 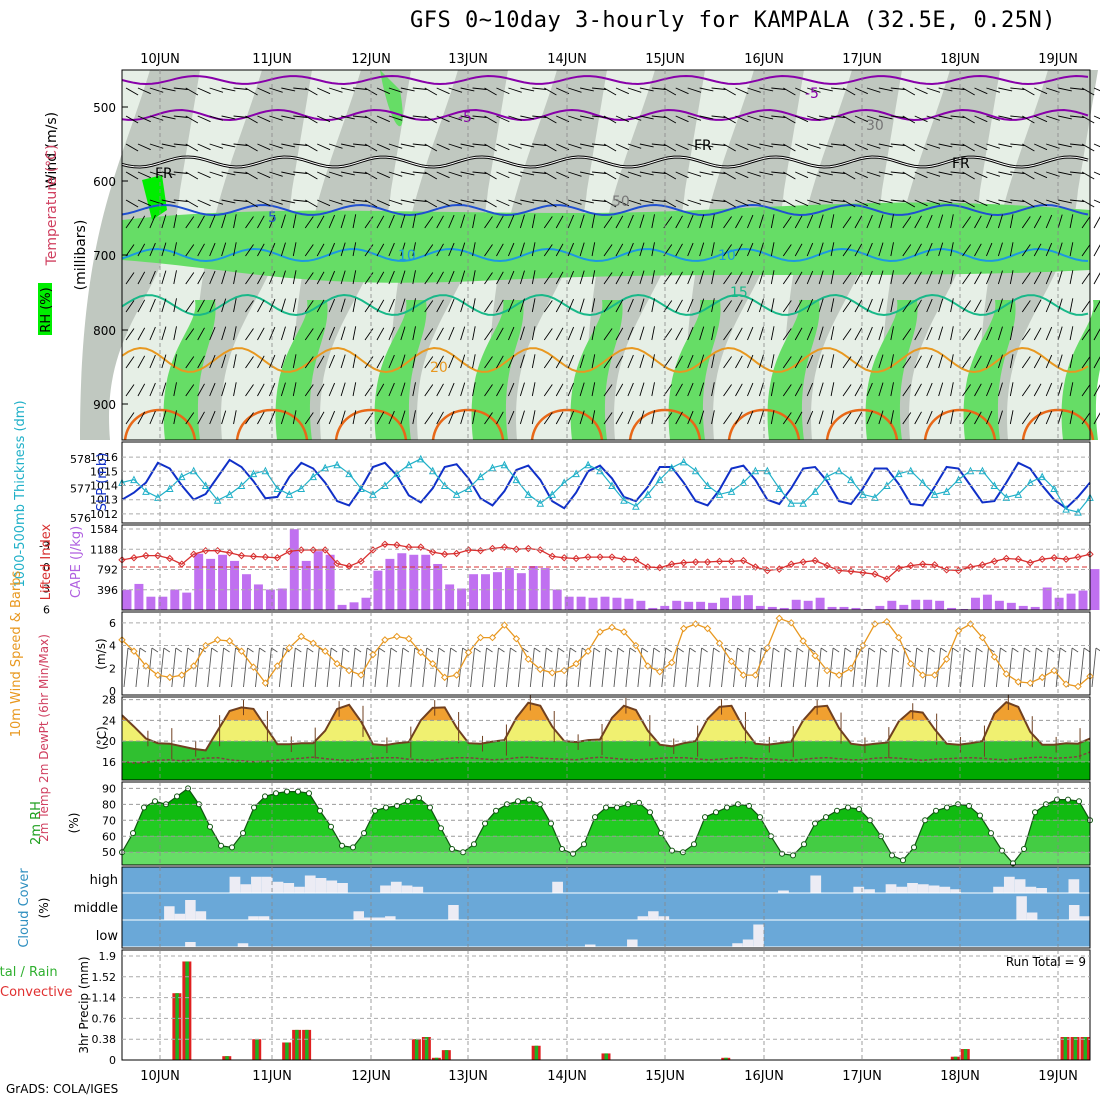 I want to click on ylabel-rh-2m: 2m RH, so click(x=36, y=823).